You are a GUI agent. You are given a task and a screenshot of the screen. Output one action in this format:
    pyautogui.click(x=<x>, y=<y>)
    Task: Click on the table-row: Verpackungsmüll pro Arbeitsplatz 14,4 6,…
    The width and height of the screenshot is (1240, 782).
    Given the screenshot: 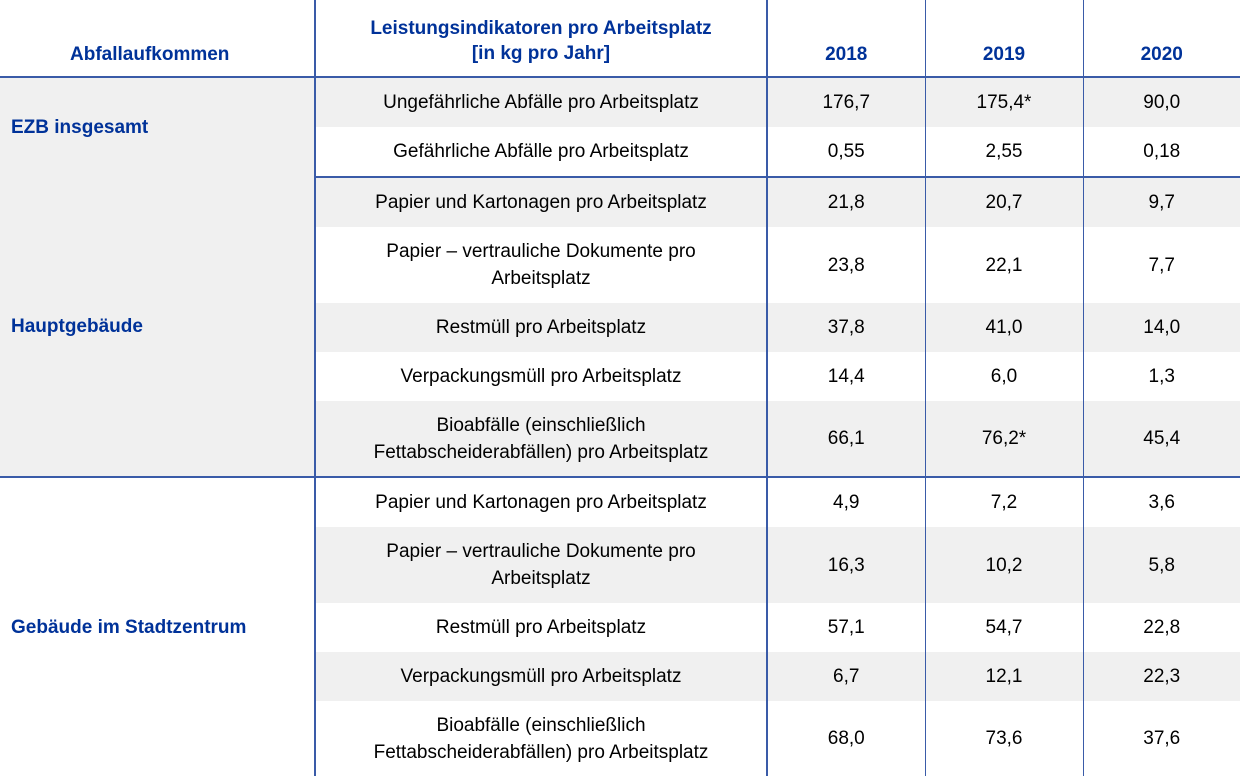 What is the action you would take?
    pyautogui.click(x=620, y=376)
    